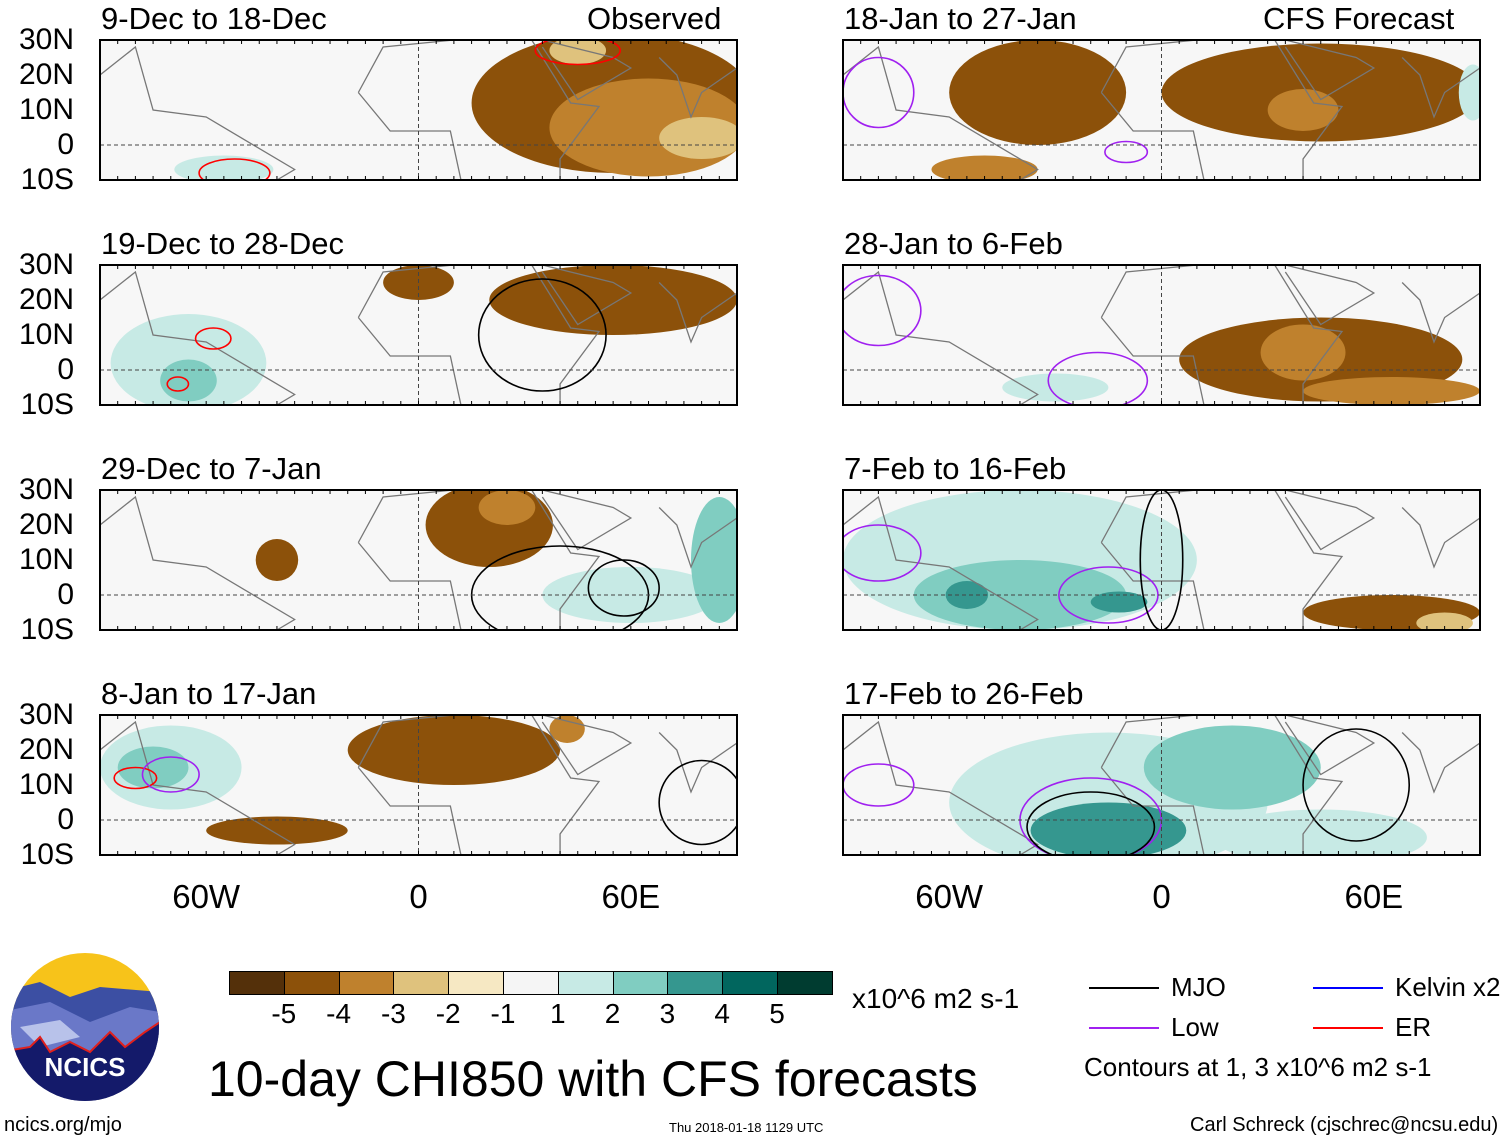  I want to click on panel-title: 17-Feb to 26-Feb, so click(964, 693).